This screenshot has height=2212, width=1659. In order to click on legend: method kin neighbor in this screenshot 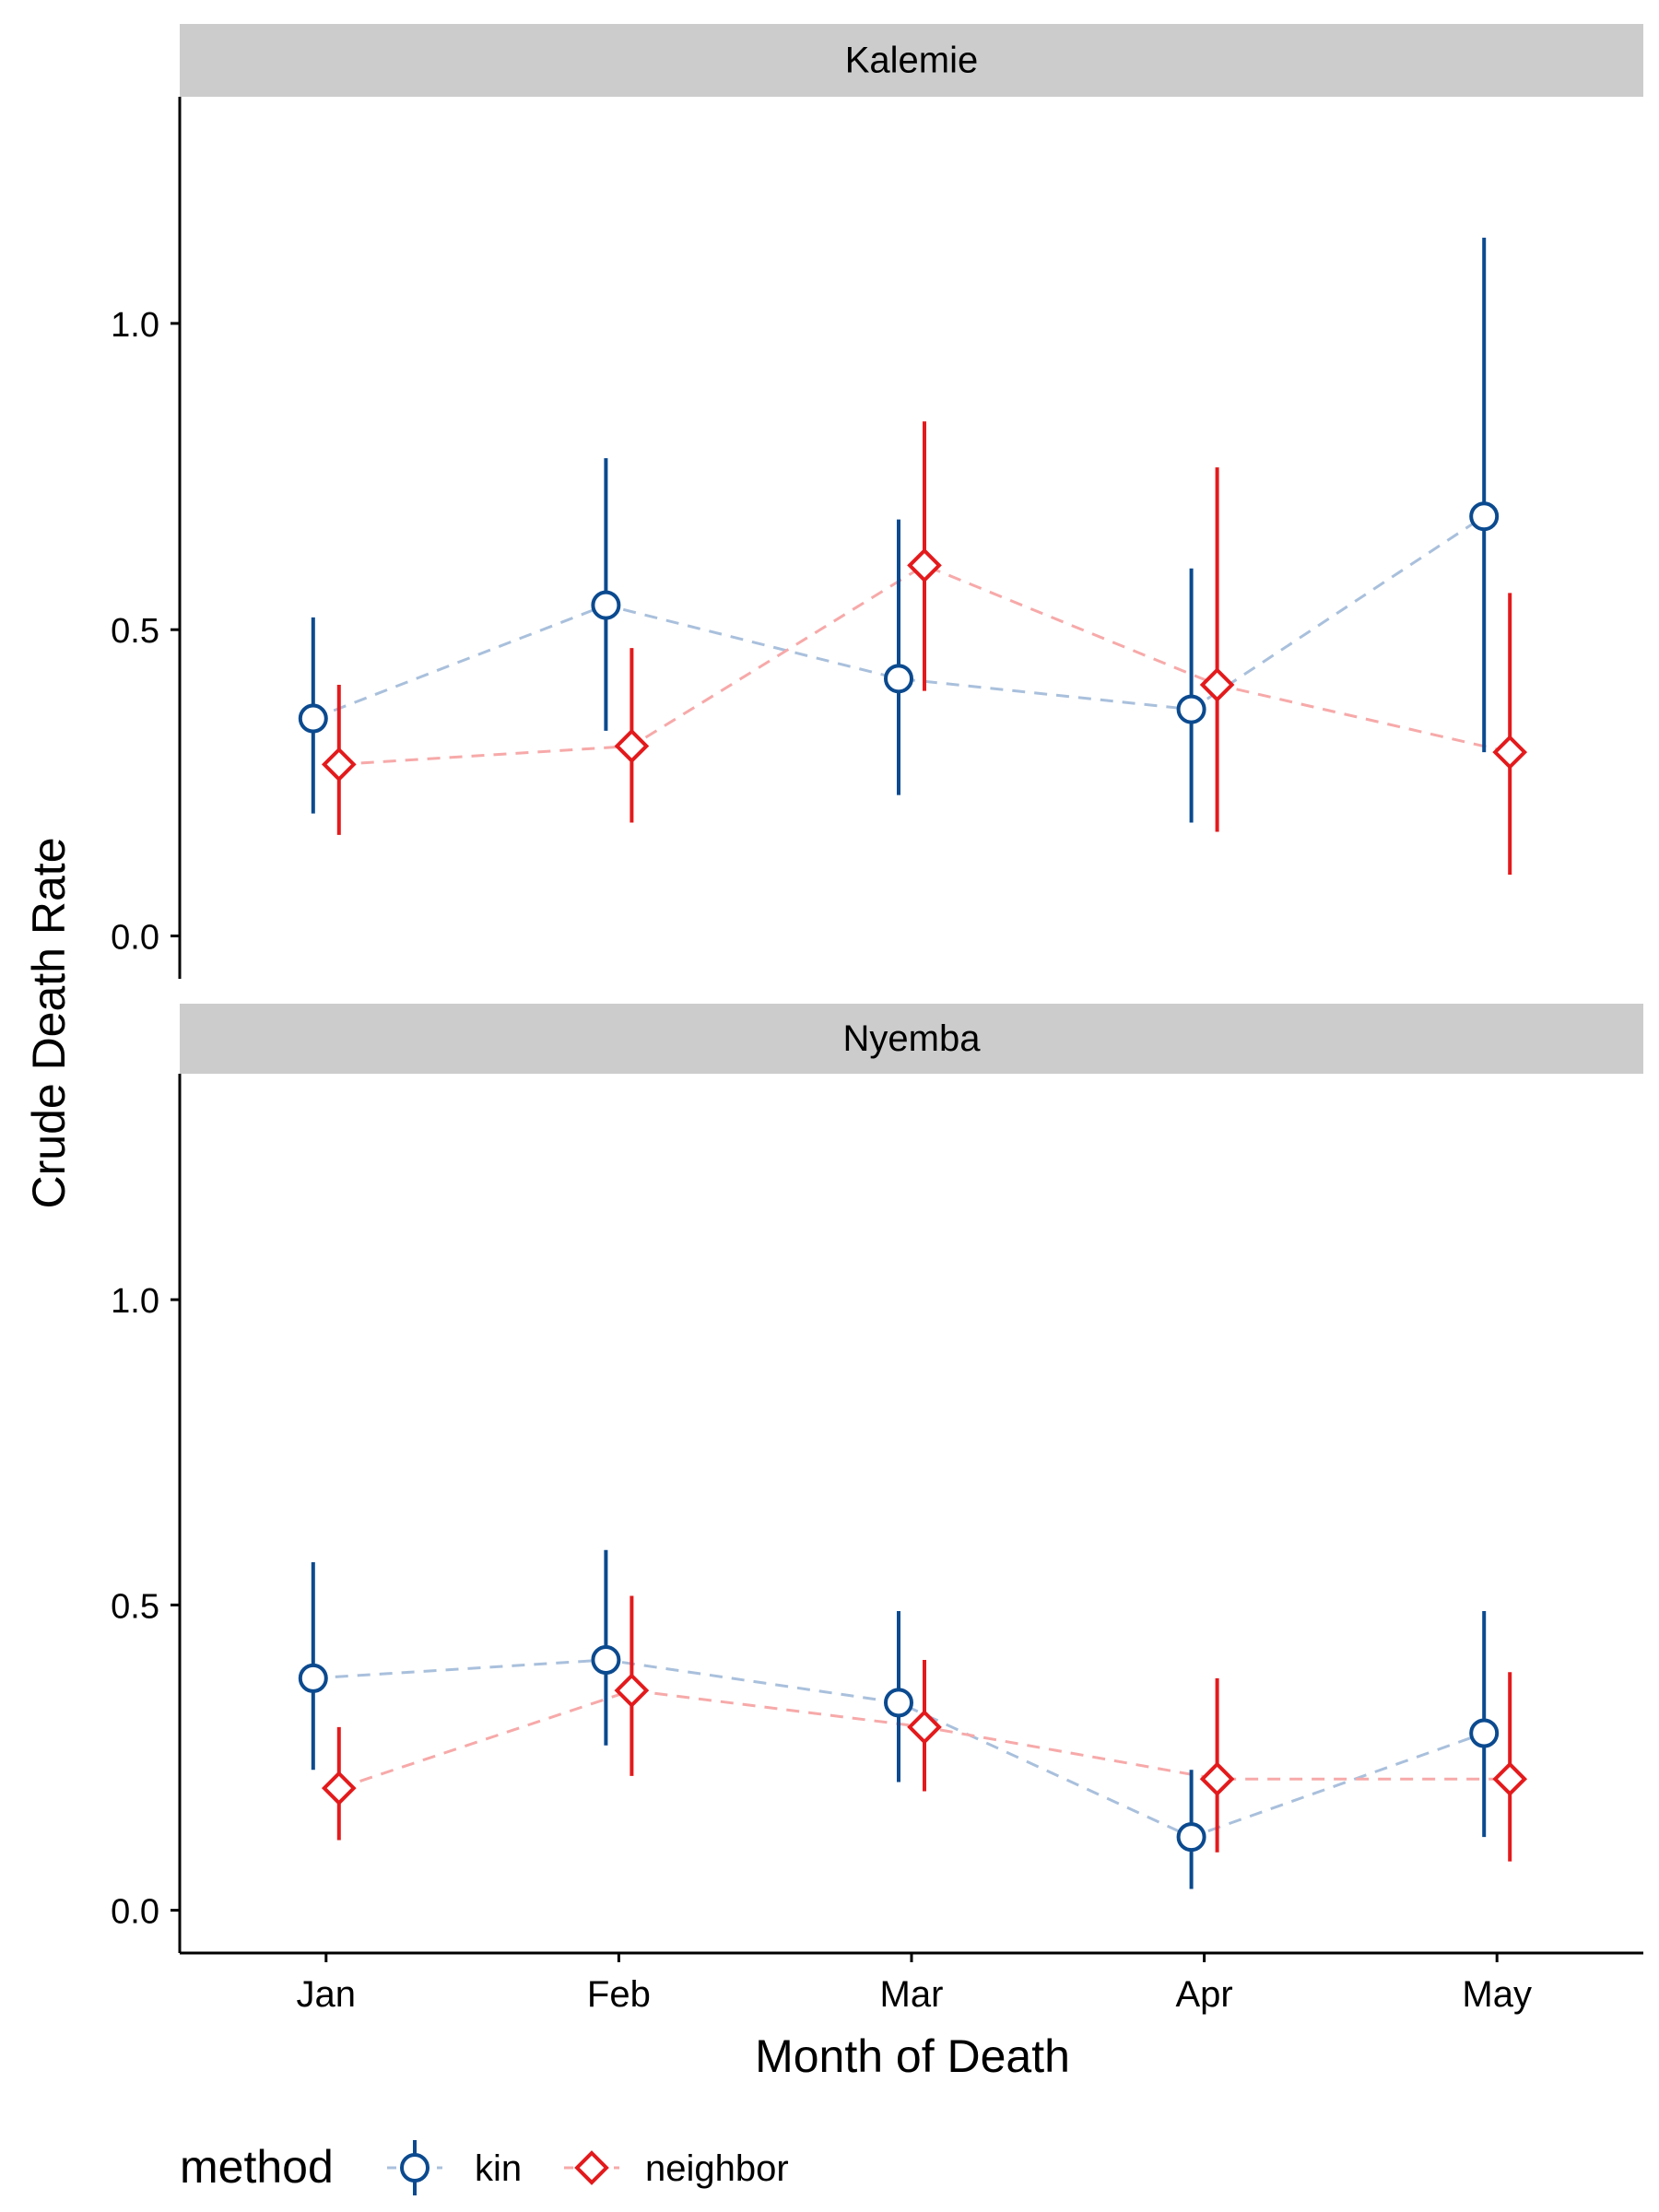, I will do `click(484, 2167)`.